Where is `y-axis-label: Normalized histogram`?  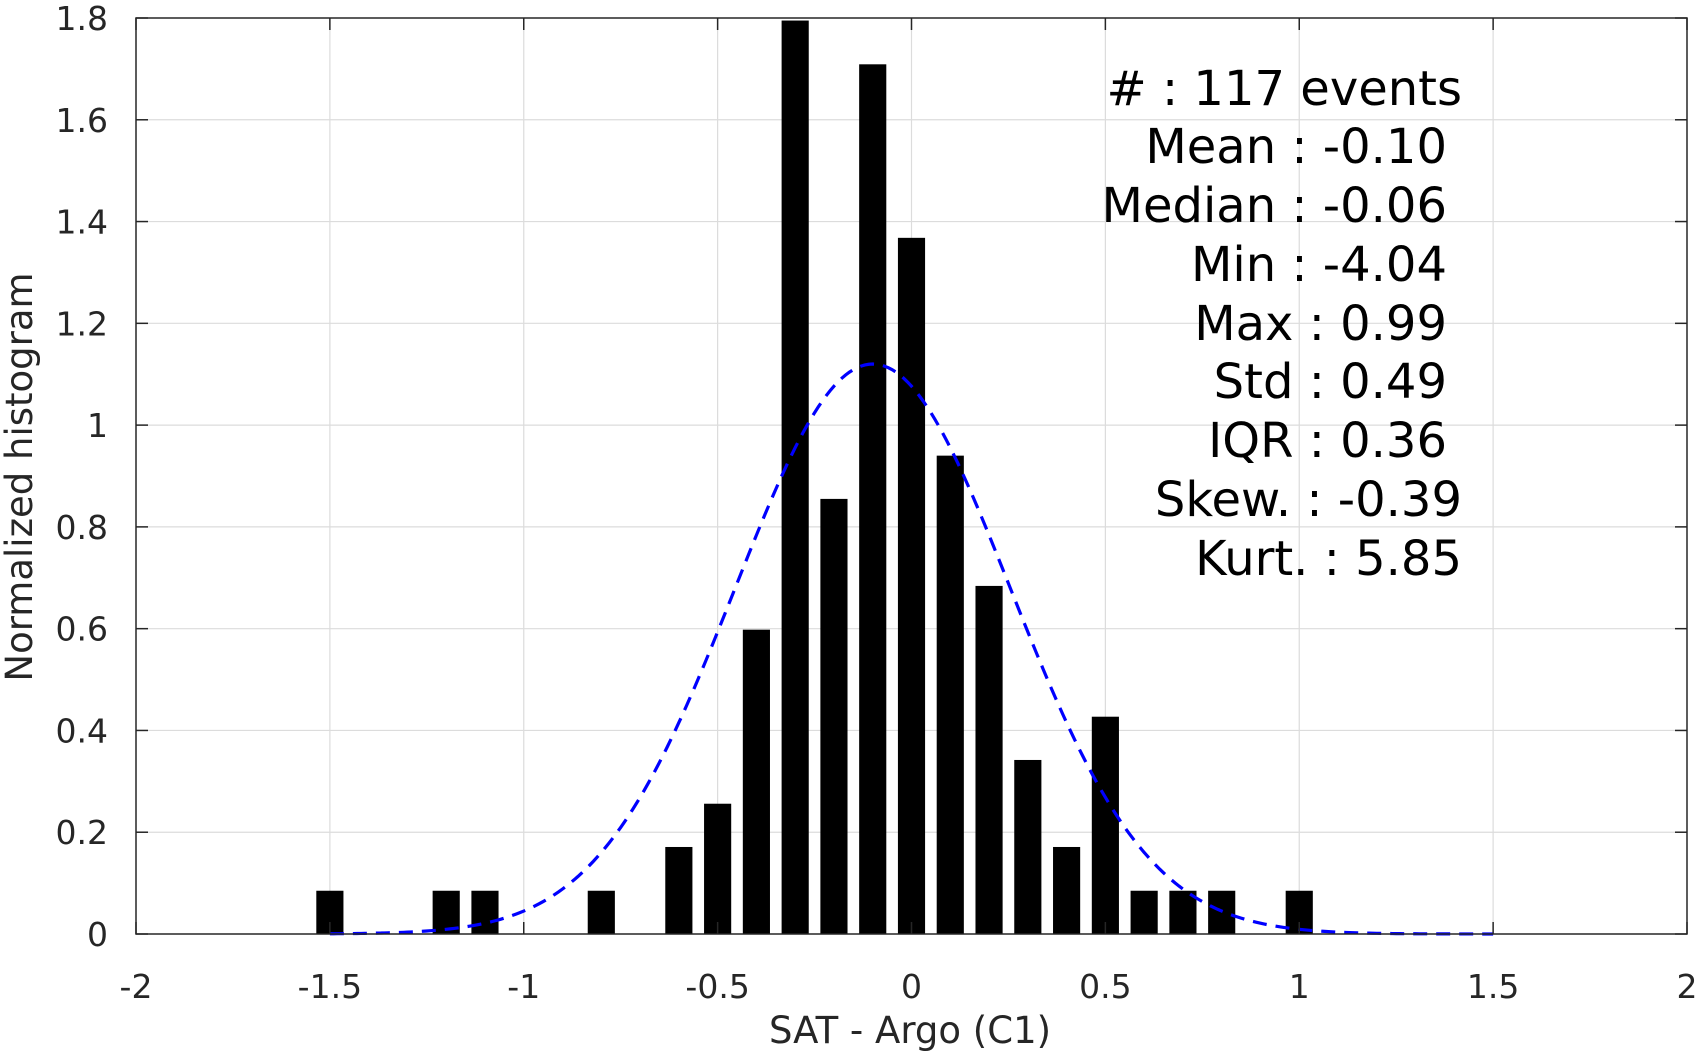 y-axis-label: Normalized histogram is located at coordinates (20, 476).